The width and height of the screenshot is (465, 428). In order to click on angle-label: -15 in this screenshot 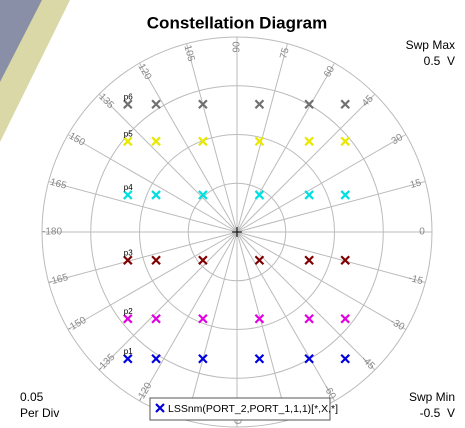, I will do `click(415, 280)`.